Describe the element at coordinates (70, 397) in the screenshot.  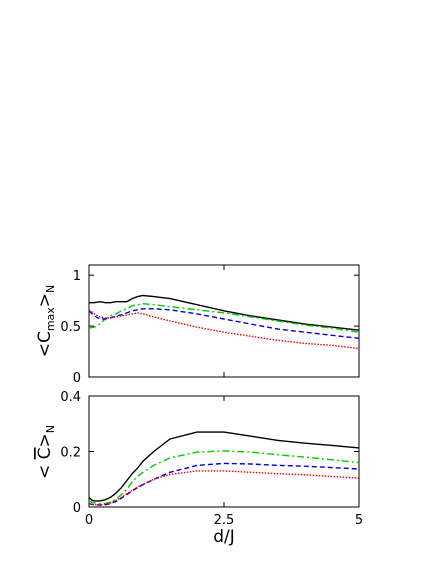
I see `y-tick-label: 0.4` at that location.